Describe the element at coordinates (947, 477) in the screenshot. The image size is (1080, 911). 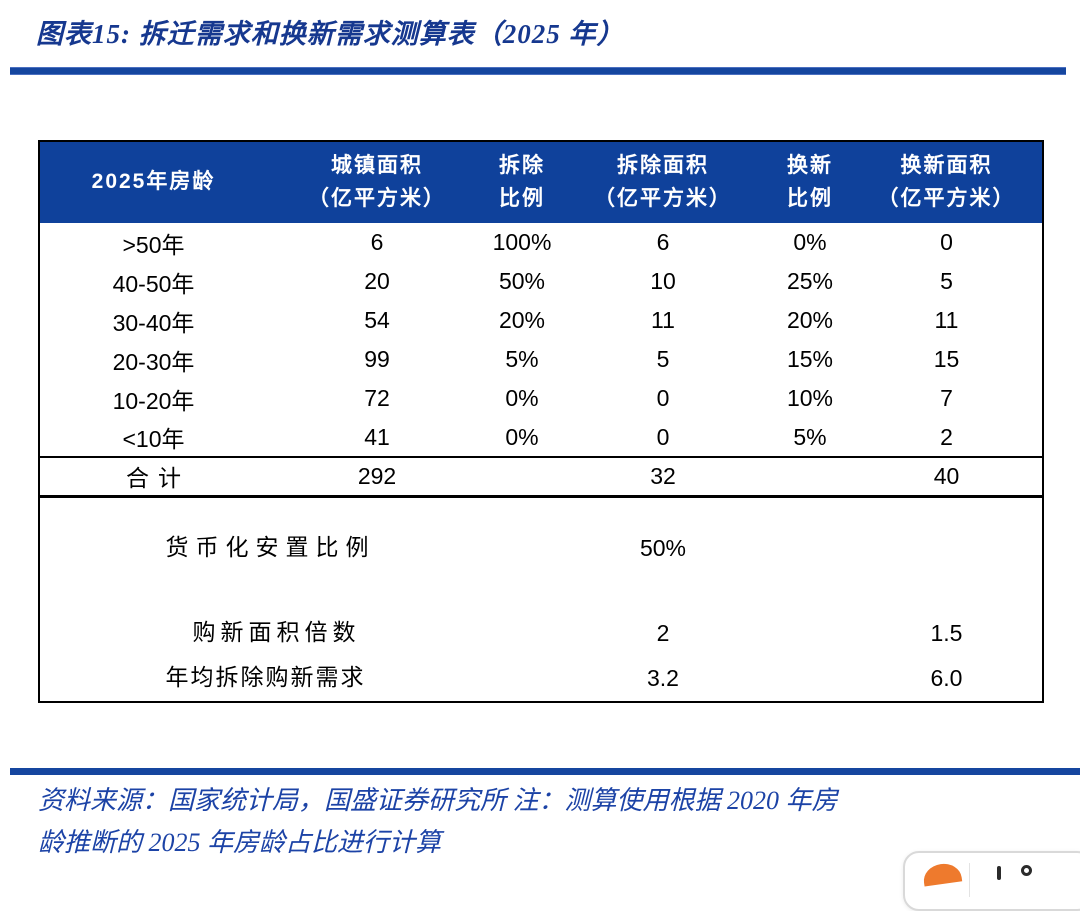
I see `cell-value: 40` at that location.